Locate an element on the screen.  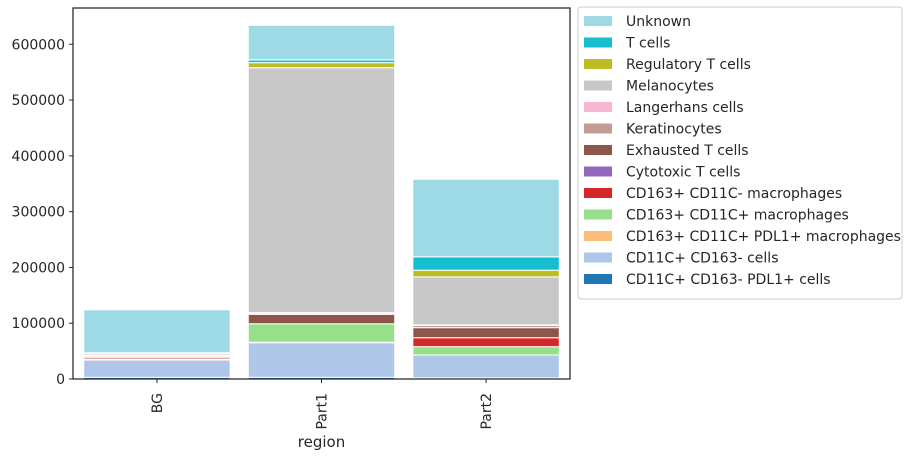
y-tick-label: 100000 is located at coordinates (38, 324).